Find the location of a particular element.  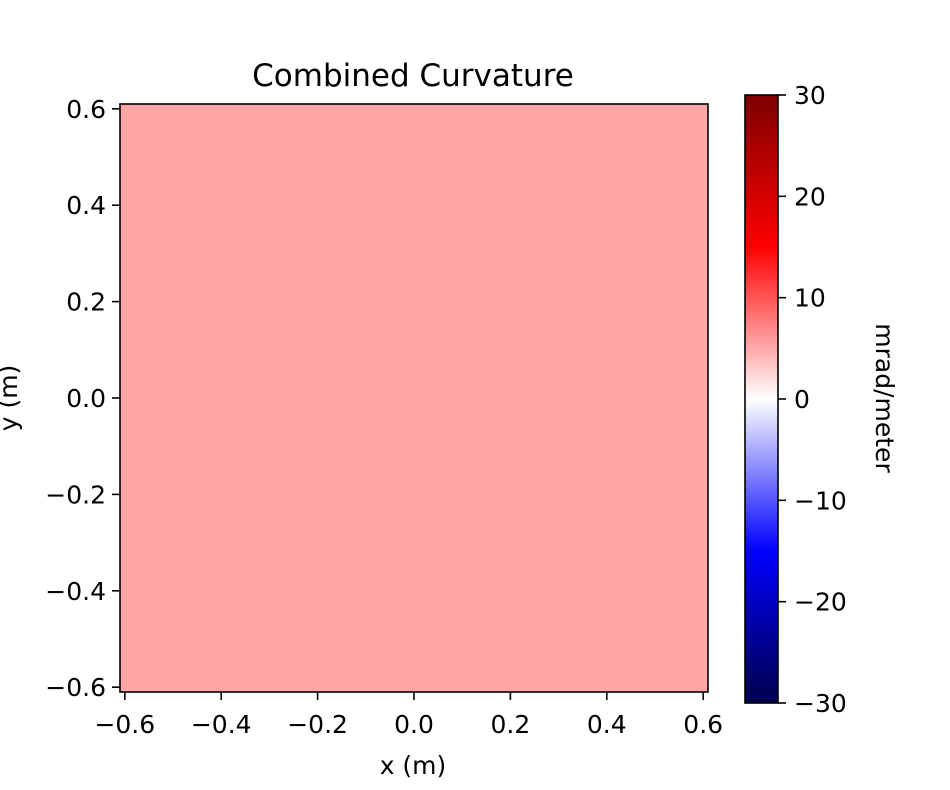

y-tick-label: 0.6 is located at coordinates (86, 109).